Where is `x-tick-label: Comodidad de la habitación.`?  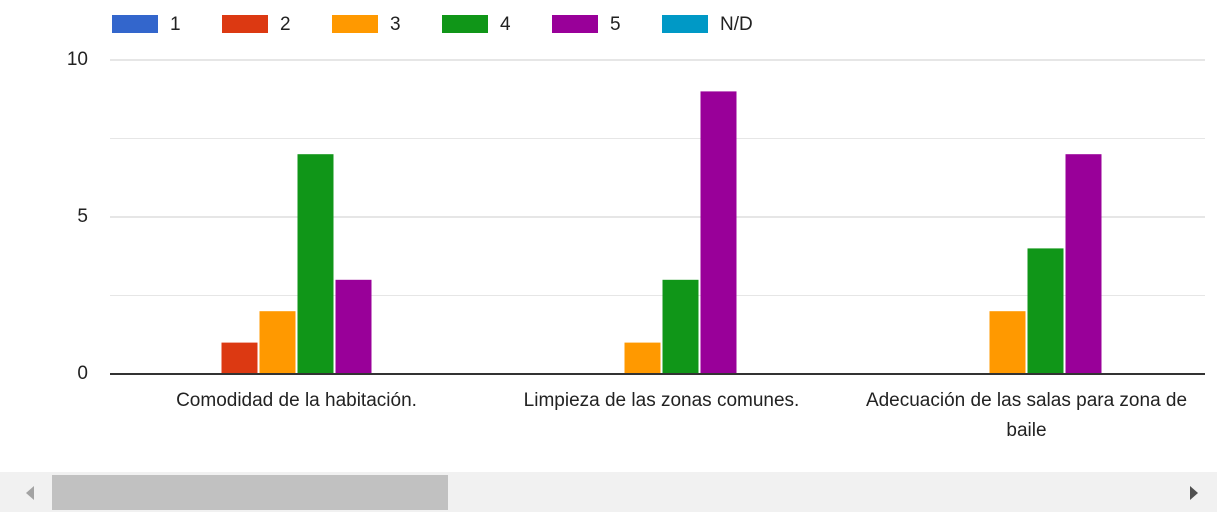 x-tick-label: Comodidad de la habitación. is located at coordinates (296, 400).